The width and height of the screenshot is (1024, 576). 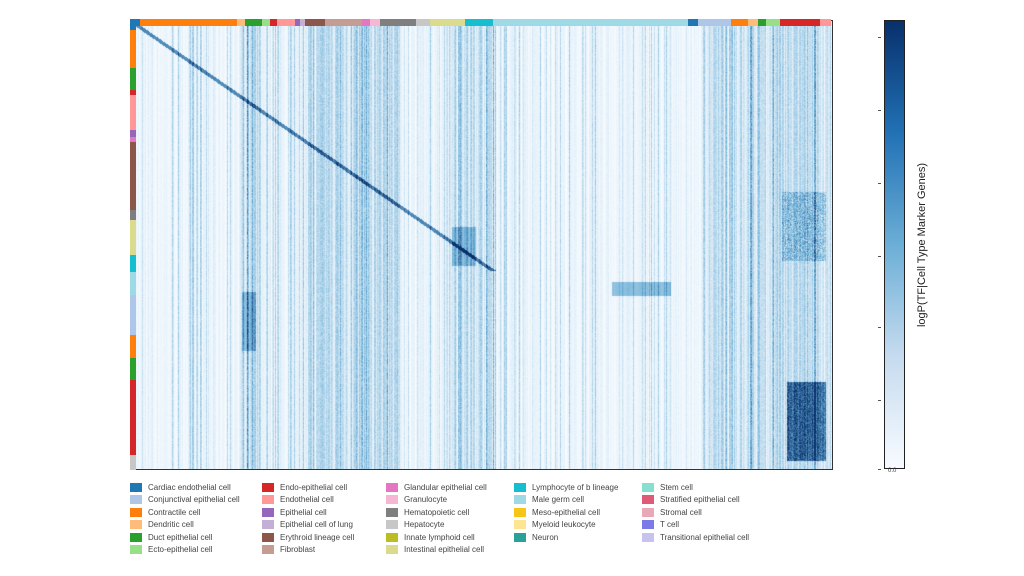 I want to click on legend-item: Fibroblast, so click(x=288, y=549).